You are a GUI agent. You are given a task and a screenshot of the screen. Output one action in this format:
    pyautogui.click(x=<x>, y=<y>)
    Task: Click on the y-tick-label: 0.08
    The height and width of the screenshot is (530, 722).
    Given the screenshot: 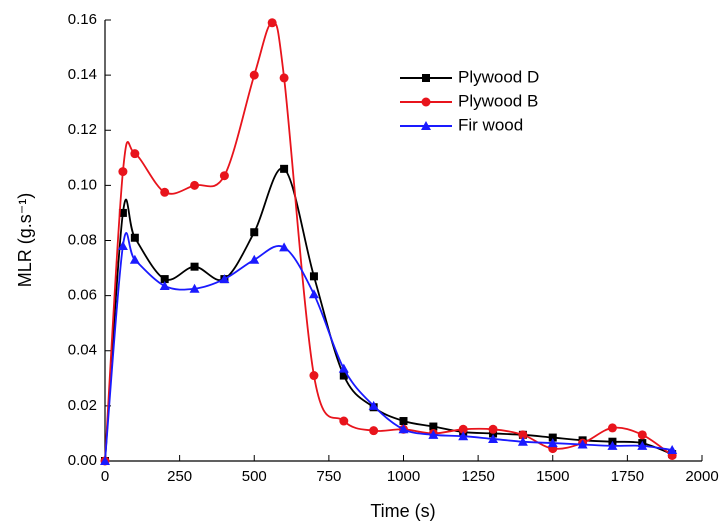 What is the action you would take?
    pyautogui.click(x=82, y=239)
    